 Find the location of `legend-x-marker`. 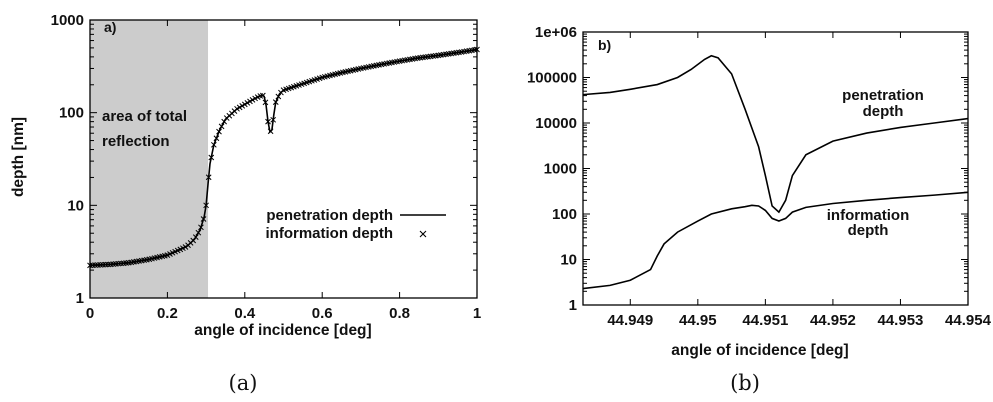

legend-x-marker is located at coordinates (423, 234).